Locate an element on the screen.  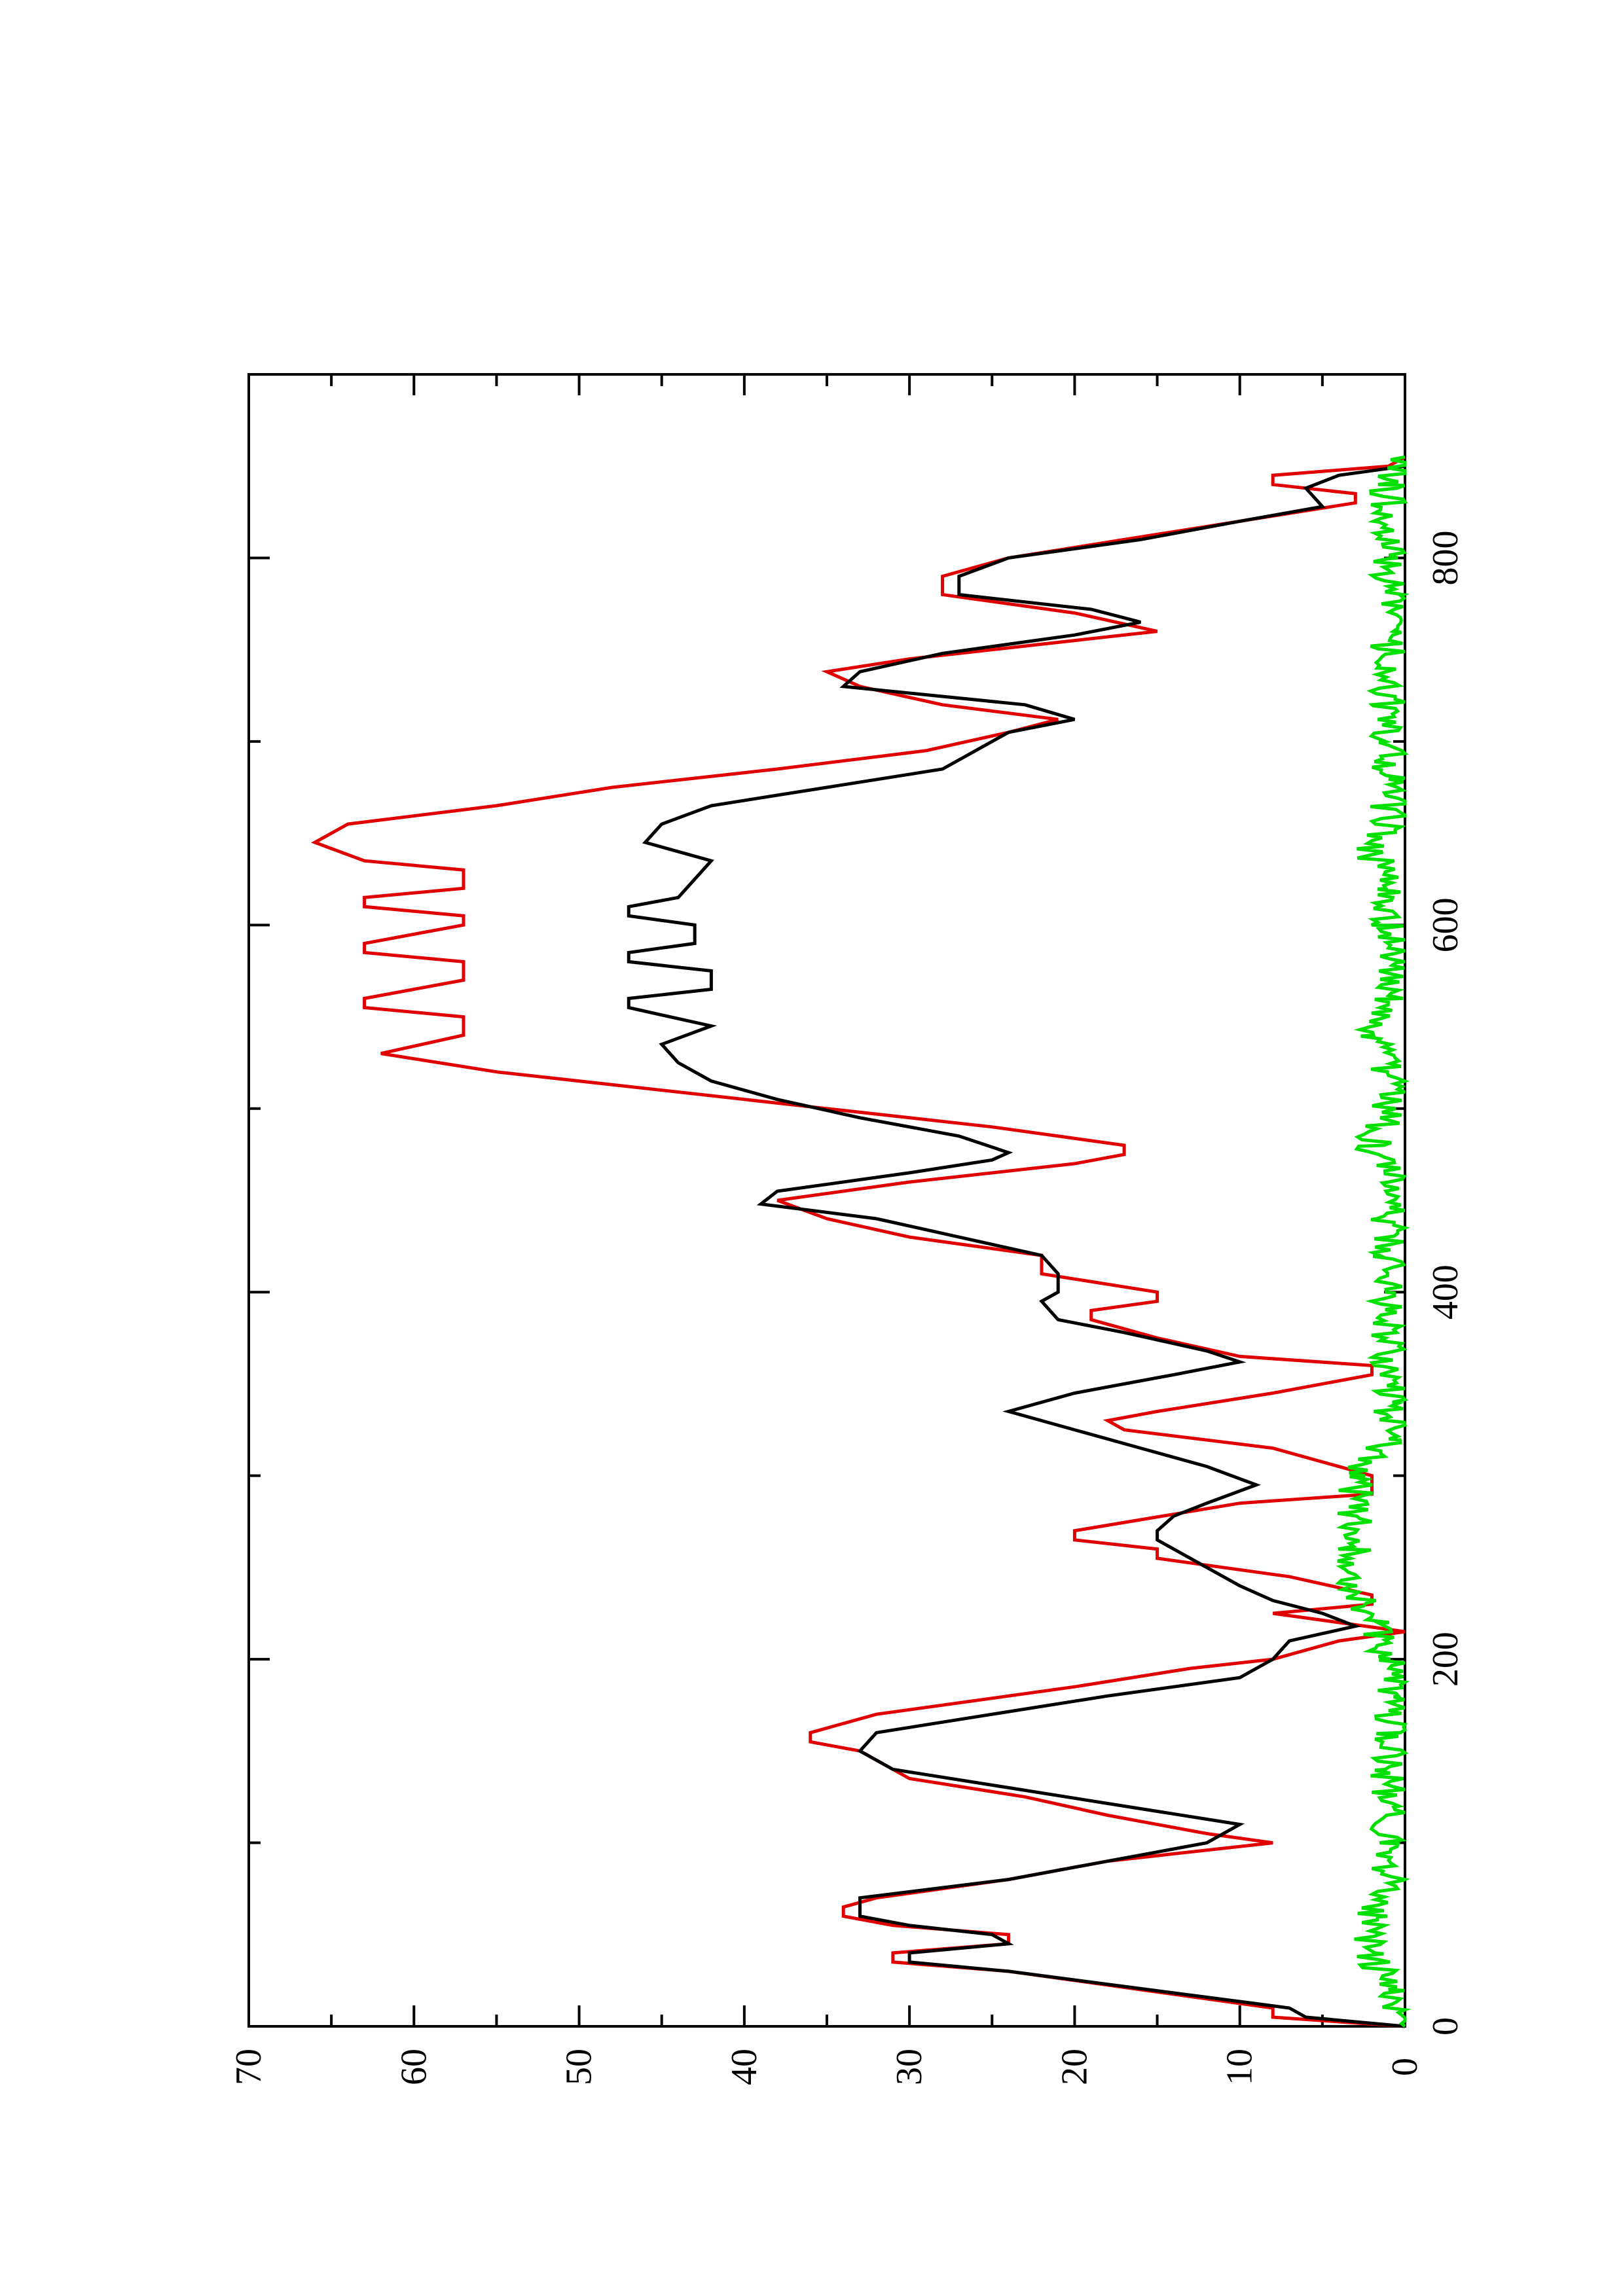
y-tick-label: 60 is located at coordinates (413, 2067).